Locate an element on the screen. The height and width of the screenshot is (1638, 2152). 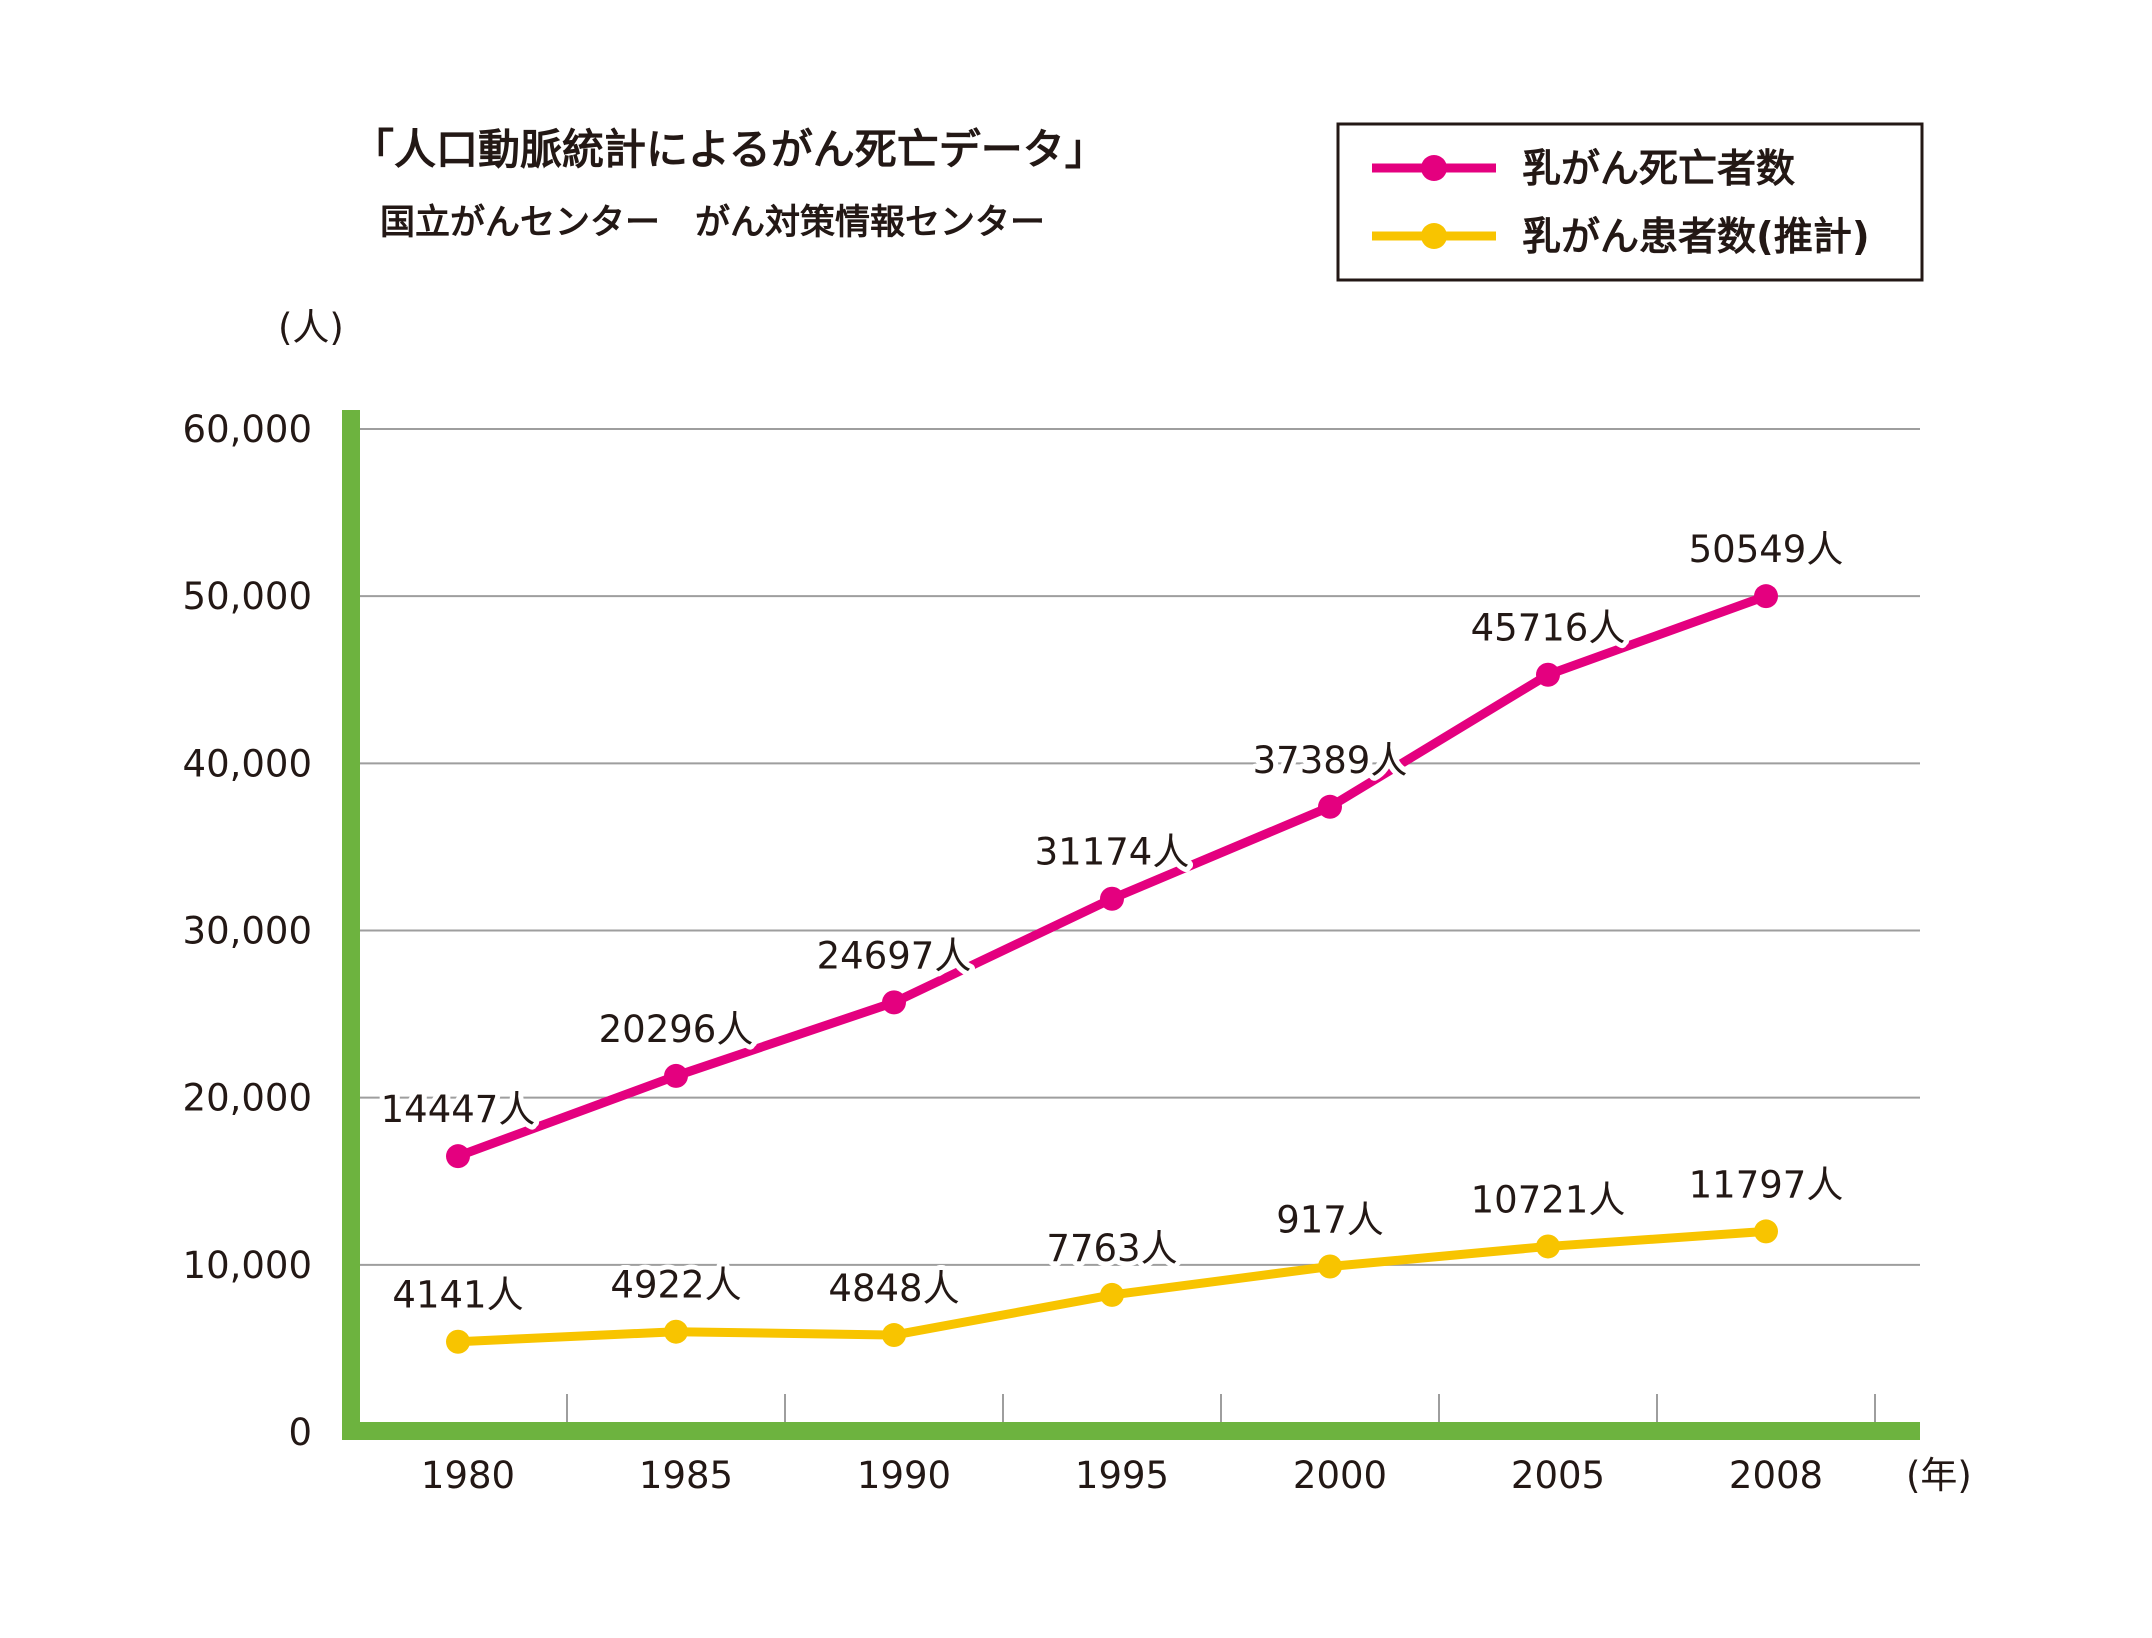
legend: 乳がん死亡者数 乳がん患者数(推計) is located at coordinates (1630, 202).